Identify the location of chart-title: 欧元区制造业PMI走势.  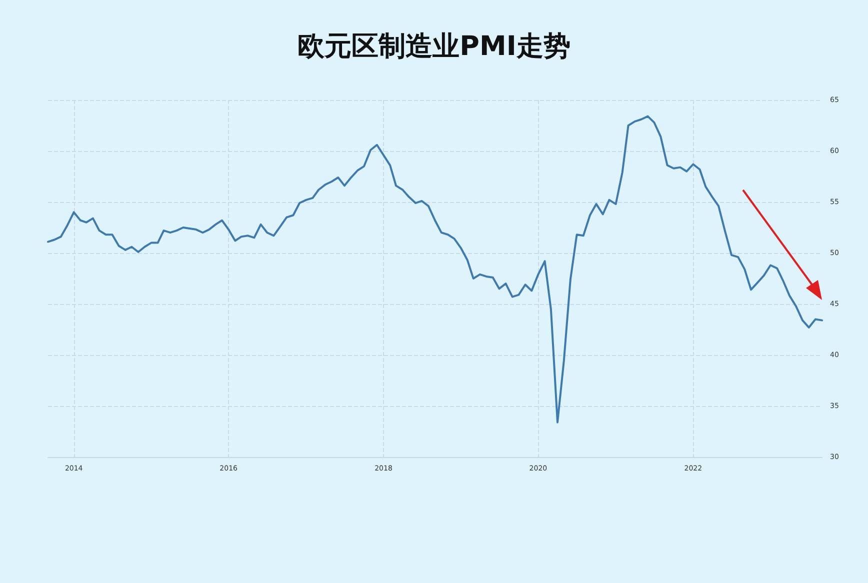
(434, 46).